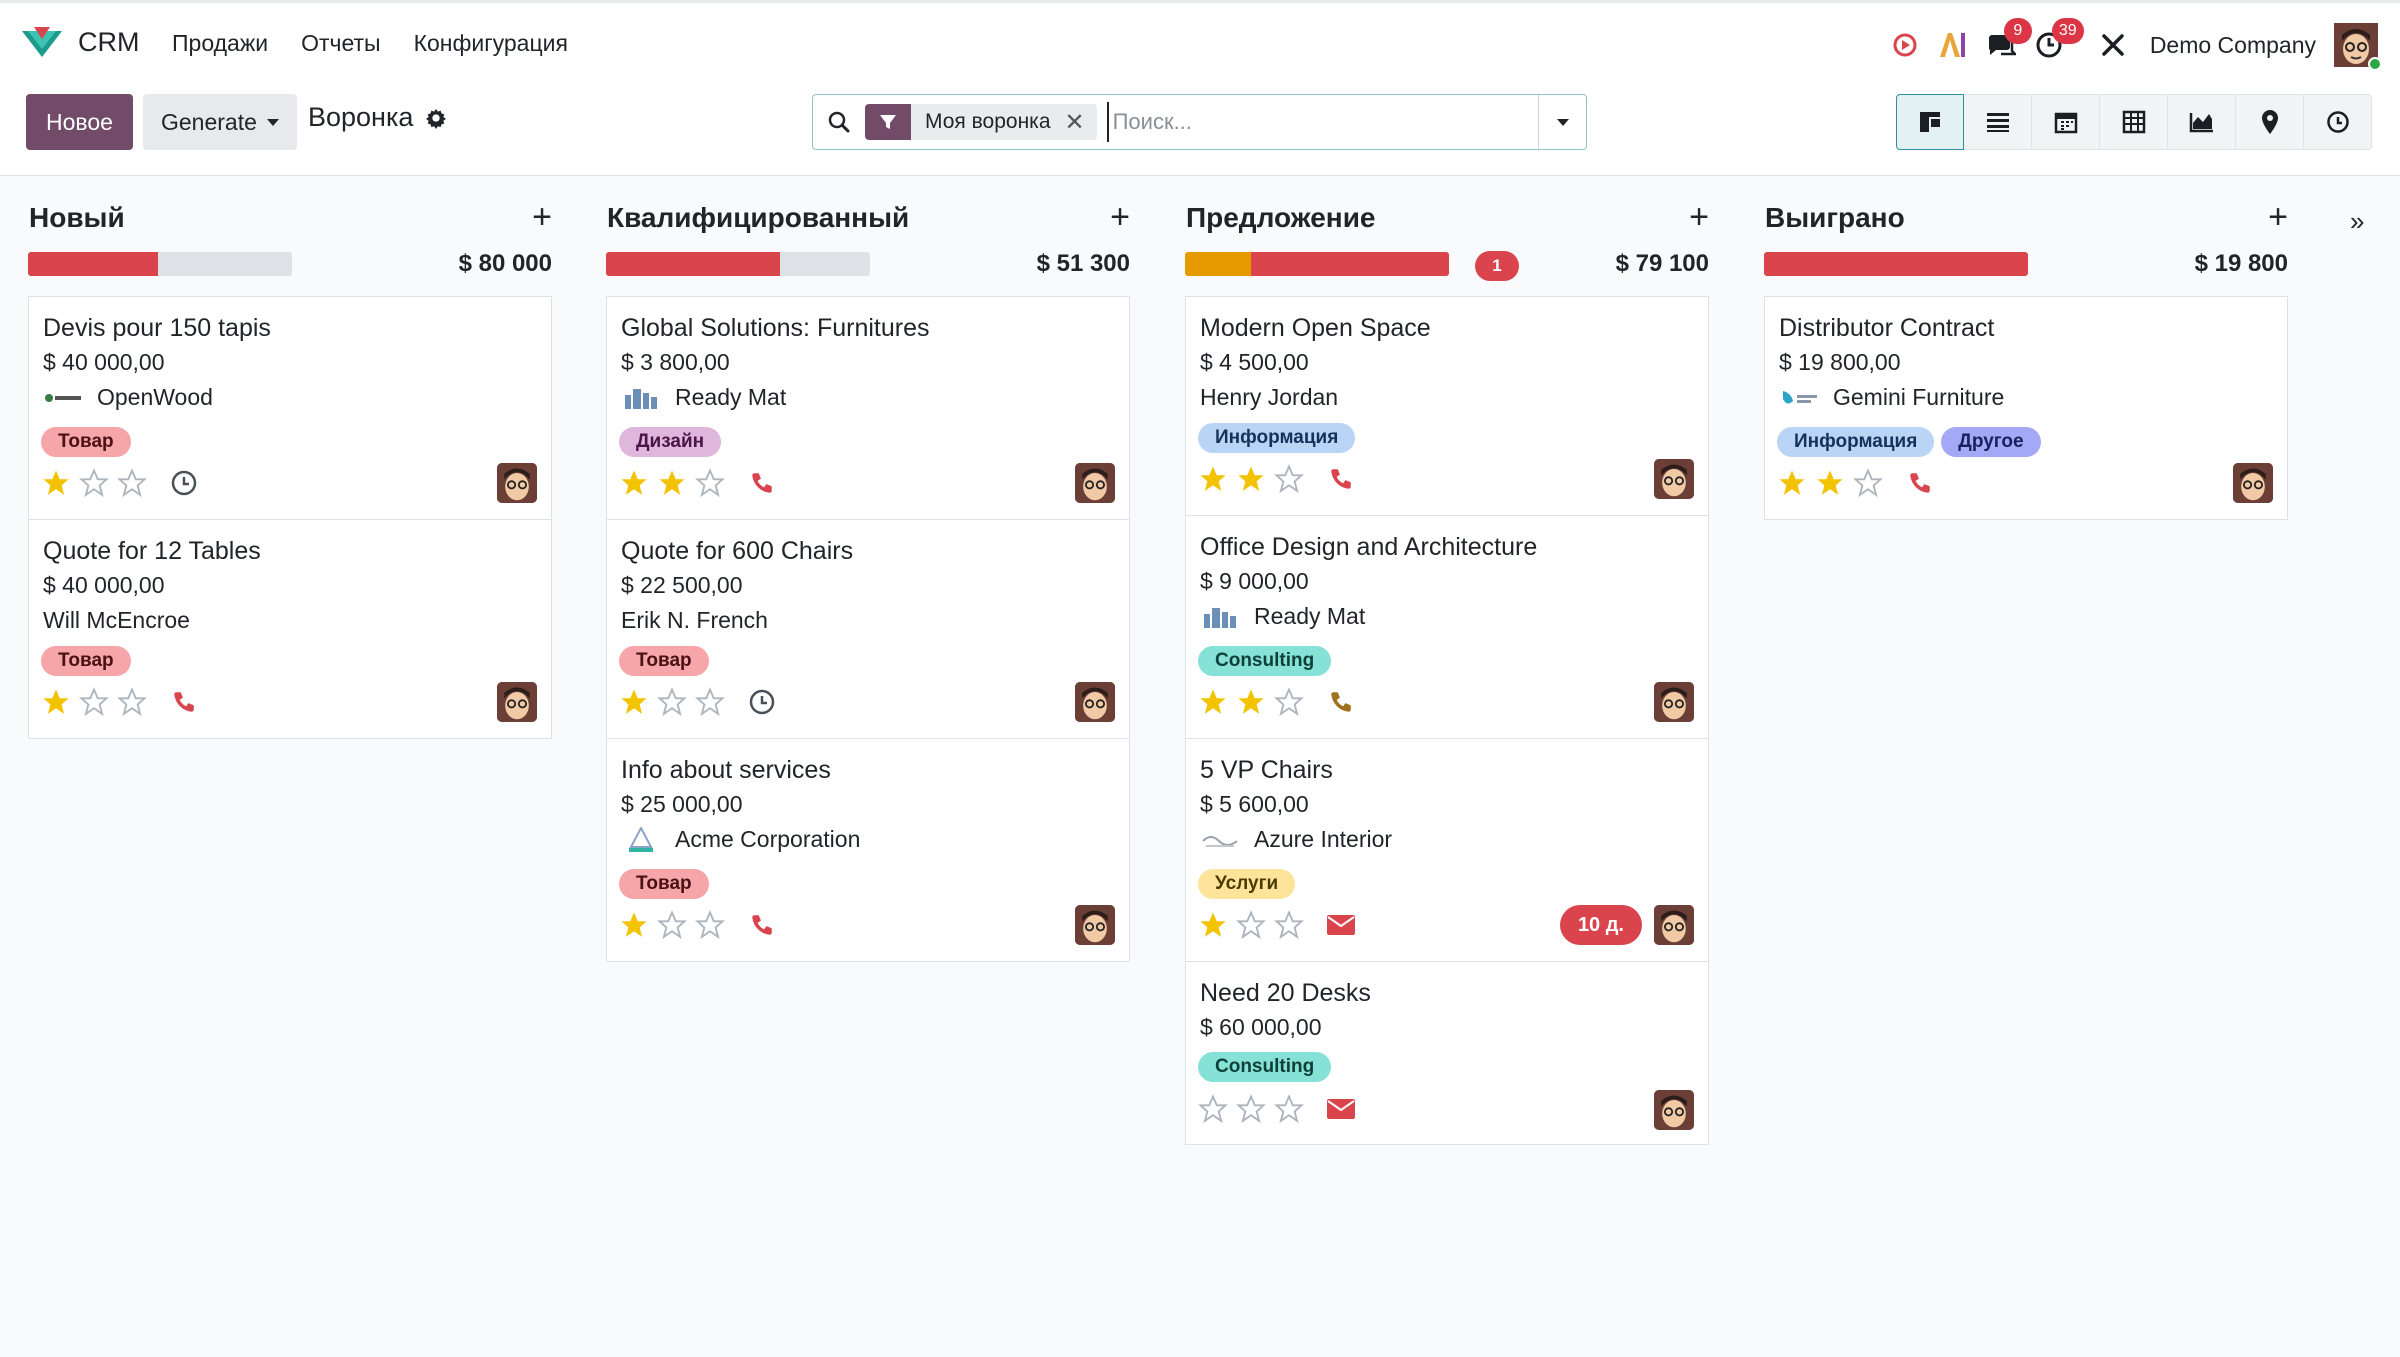 Image resolution: width=2400 pixels, height=1357 pixels. Describe the element at coordinates (220, 43) in the screenshot. I see `menu-item-sales: Продажи` at that location.